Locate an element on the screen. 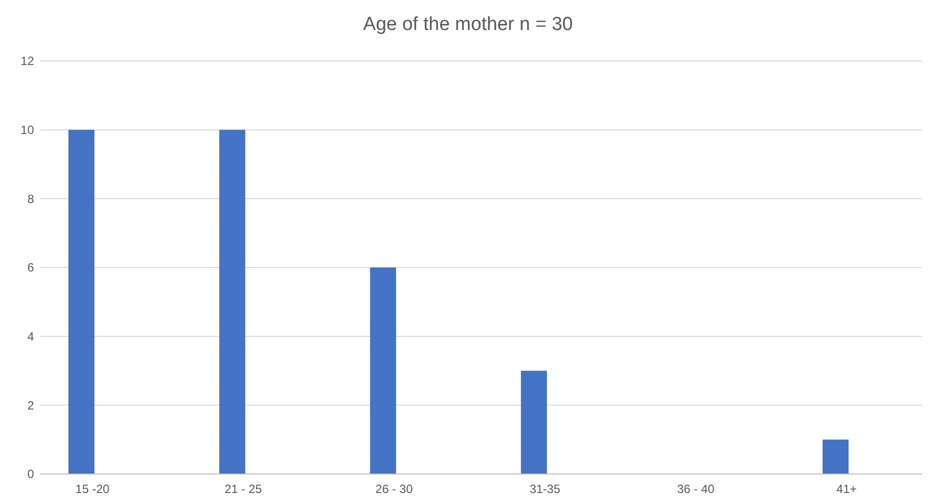  chart-title: Age of the mother n = 30 is located at coordinates (468, 24).